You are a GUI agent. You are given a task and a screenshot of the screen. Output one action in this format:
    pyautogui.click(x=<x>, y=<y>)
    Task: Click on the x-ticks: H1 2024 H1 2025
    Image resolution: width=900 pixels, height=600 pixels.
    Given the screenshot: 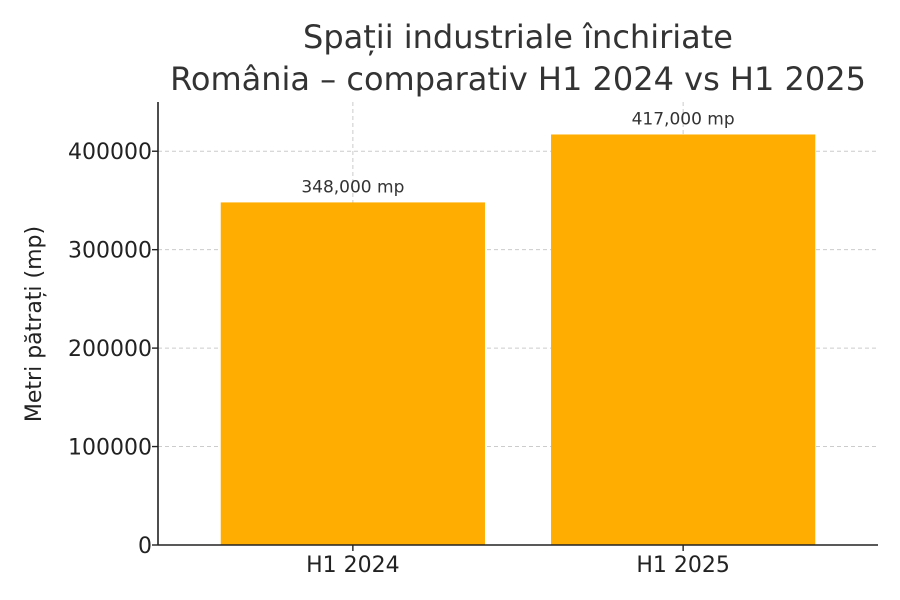 What is the action you would take?
    pyautogui.click(x=518, y=561)
    